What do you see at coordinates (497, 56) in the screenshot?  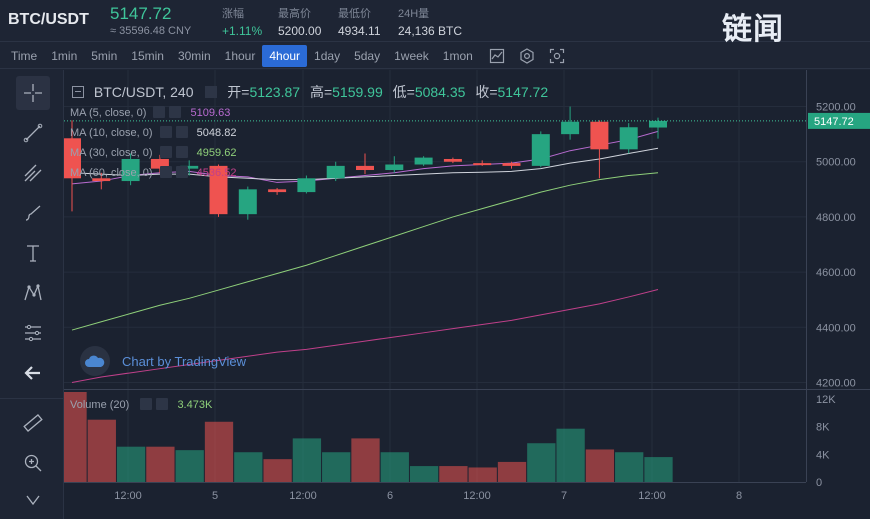 I see `chart-type-icon` at bounding box center [497, 56].